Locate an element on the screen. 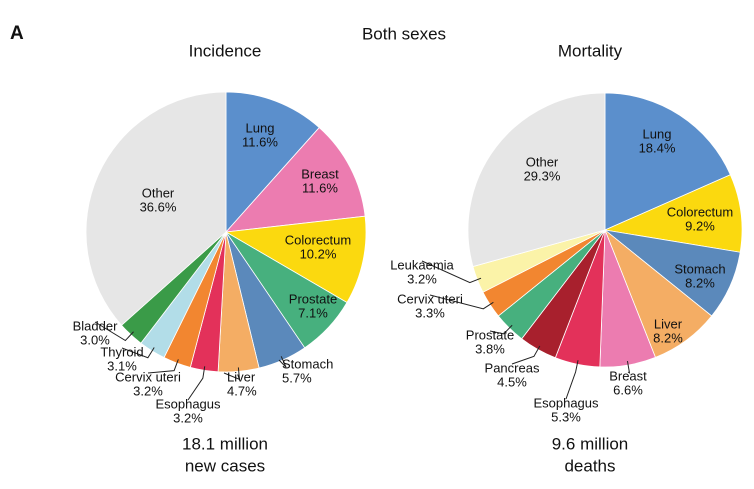 This screenshot has width=754, height=489. pie-note: deaths is located at coordinates (589, 465).